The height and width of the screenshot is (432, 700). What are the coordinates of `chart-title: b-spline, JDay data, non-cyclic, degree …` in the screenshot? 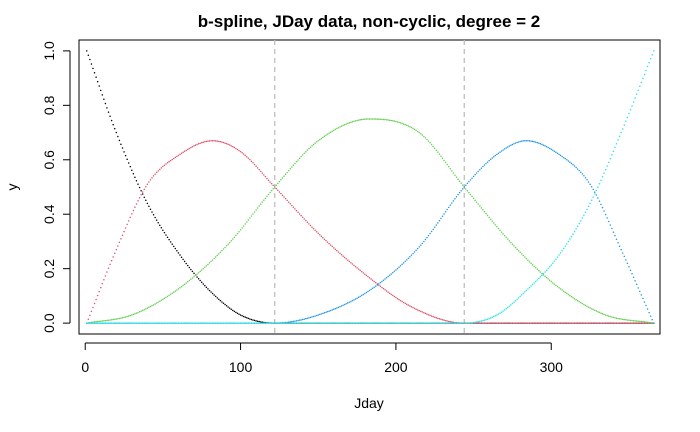 It's located at (369, 21).